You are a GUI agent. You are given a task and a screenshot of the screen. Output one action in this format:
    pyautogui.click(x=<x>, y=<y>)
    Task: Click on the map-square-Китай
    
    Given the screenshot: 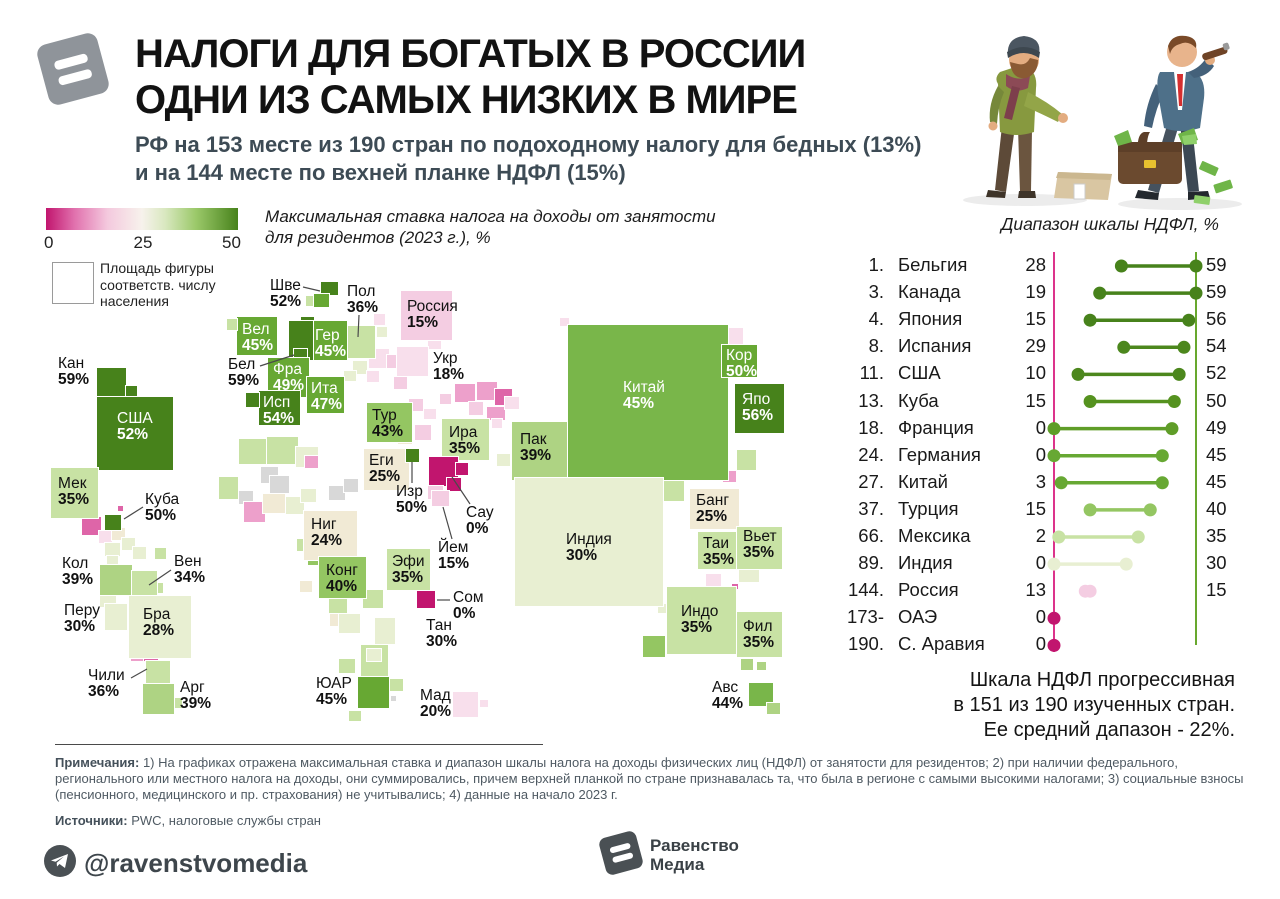 What is the action you would take?
    pyautogui.click(x=648, y=402)
    